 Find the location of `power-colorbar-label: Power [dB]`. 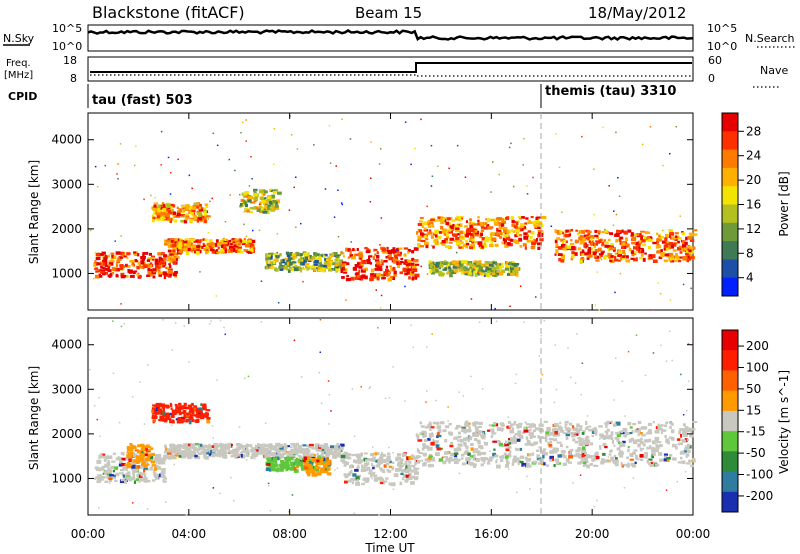

power-colorbar-label: Power [dB] is located at coordinates (784, 203).